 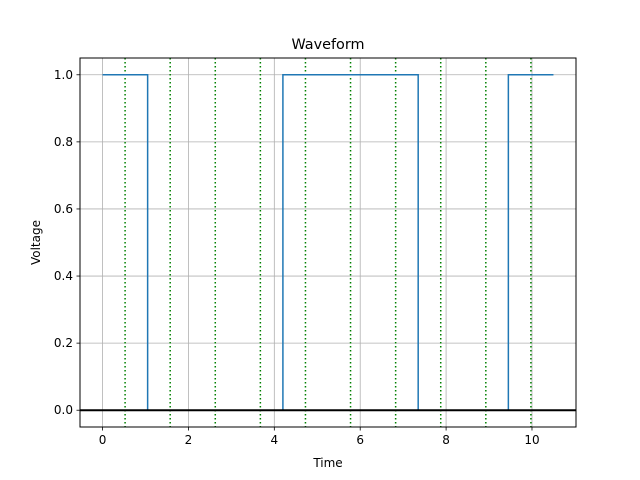 I want to click on x-tick-label: 10, so click(x=531, y=440).